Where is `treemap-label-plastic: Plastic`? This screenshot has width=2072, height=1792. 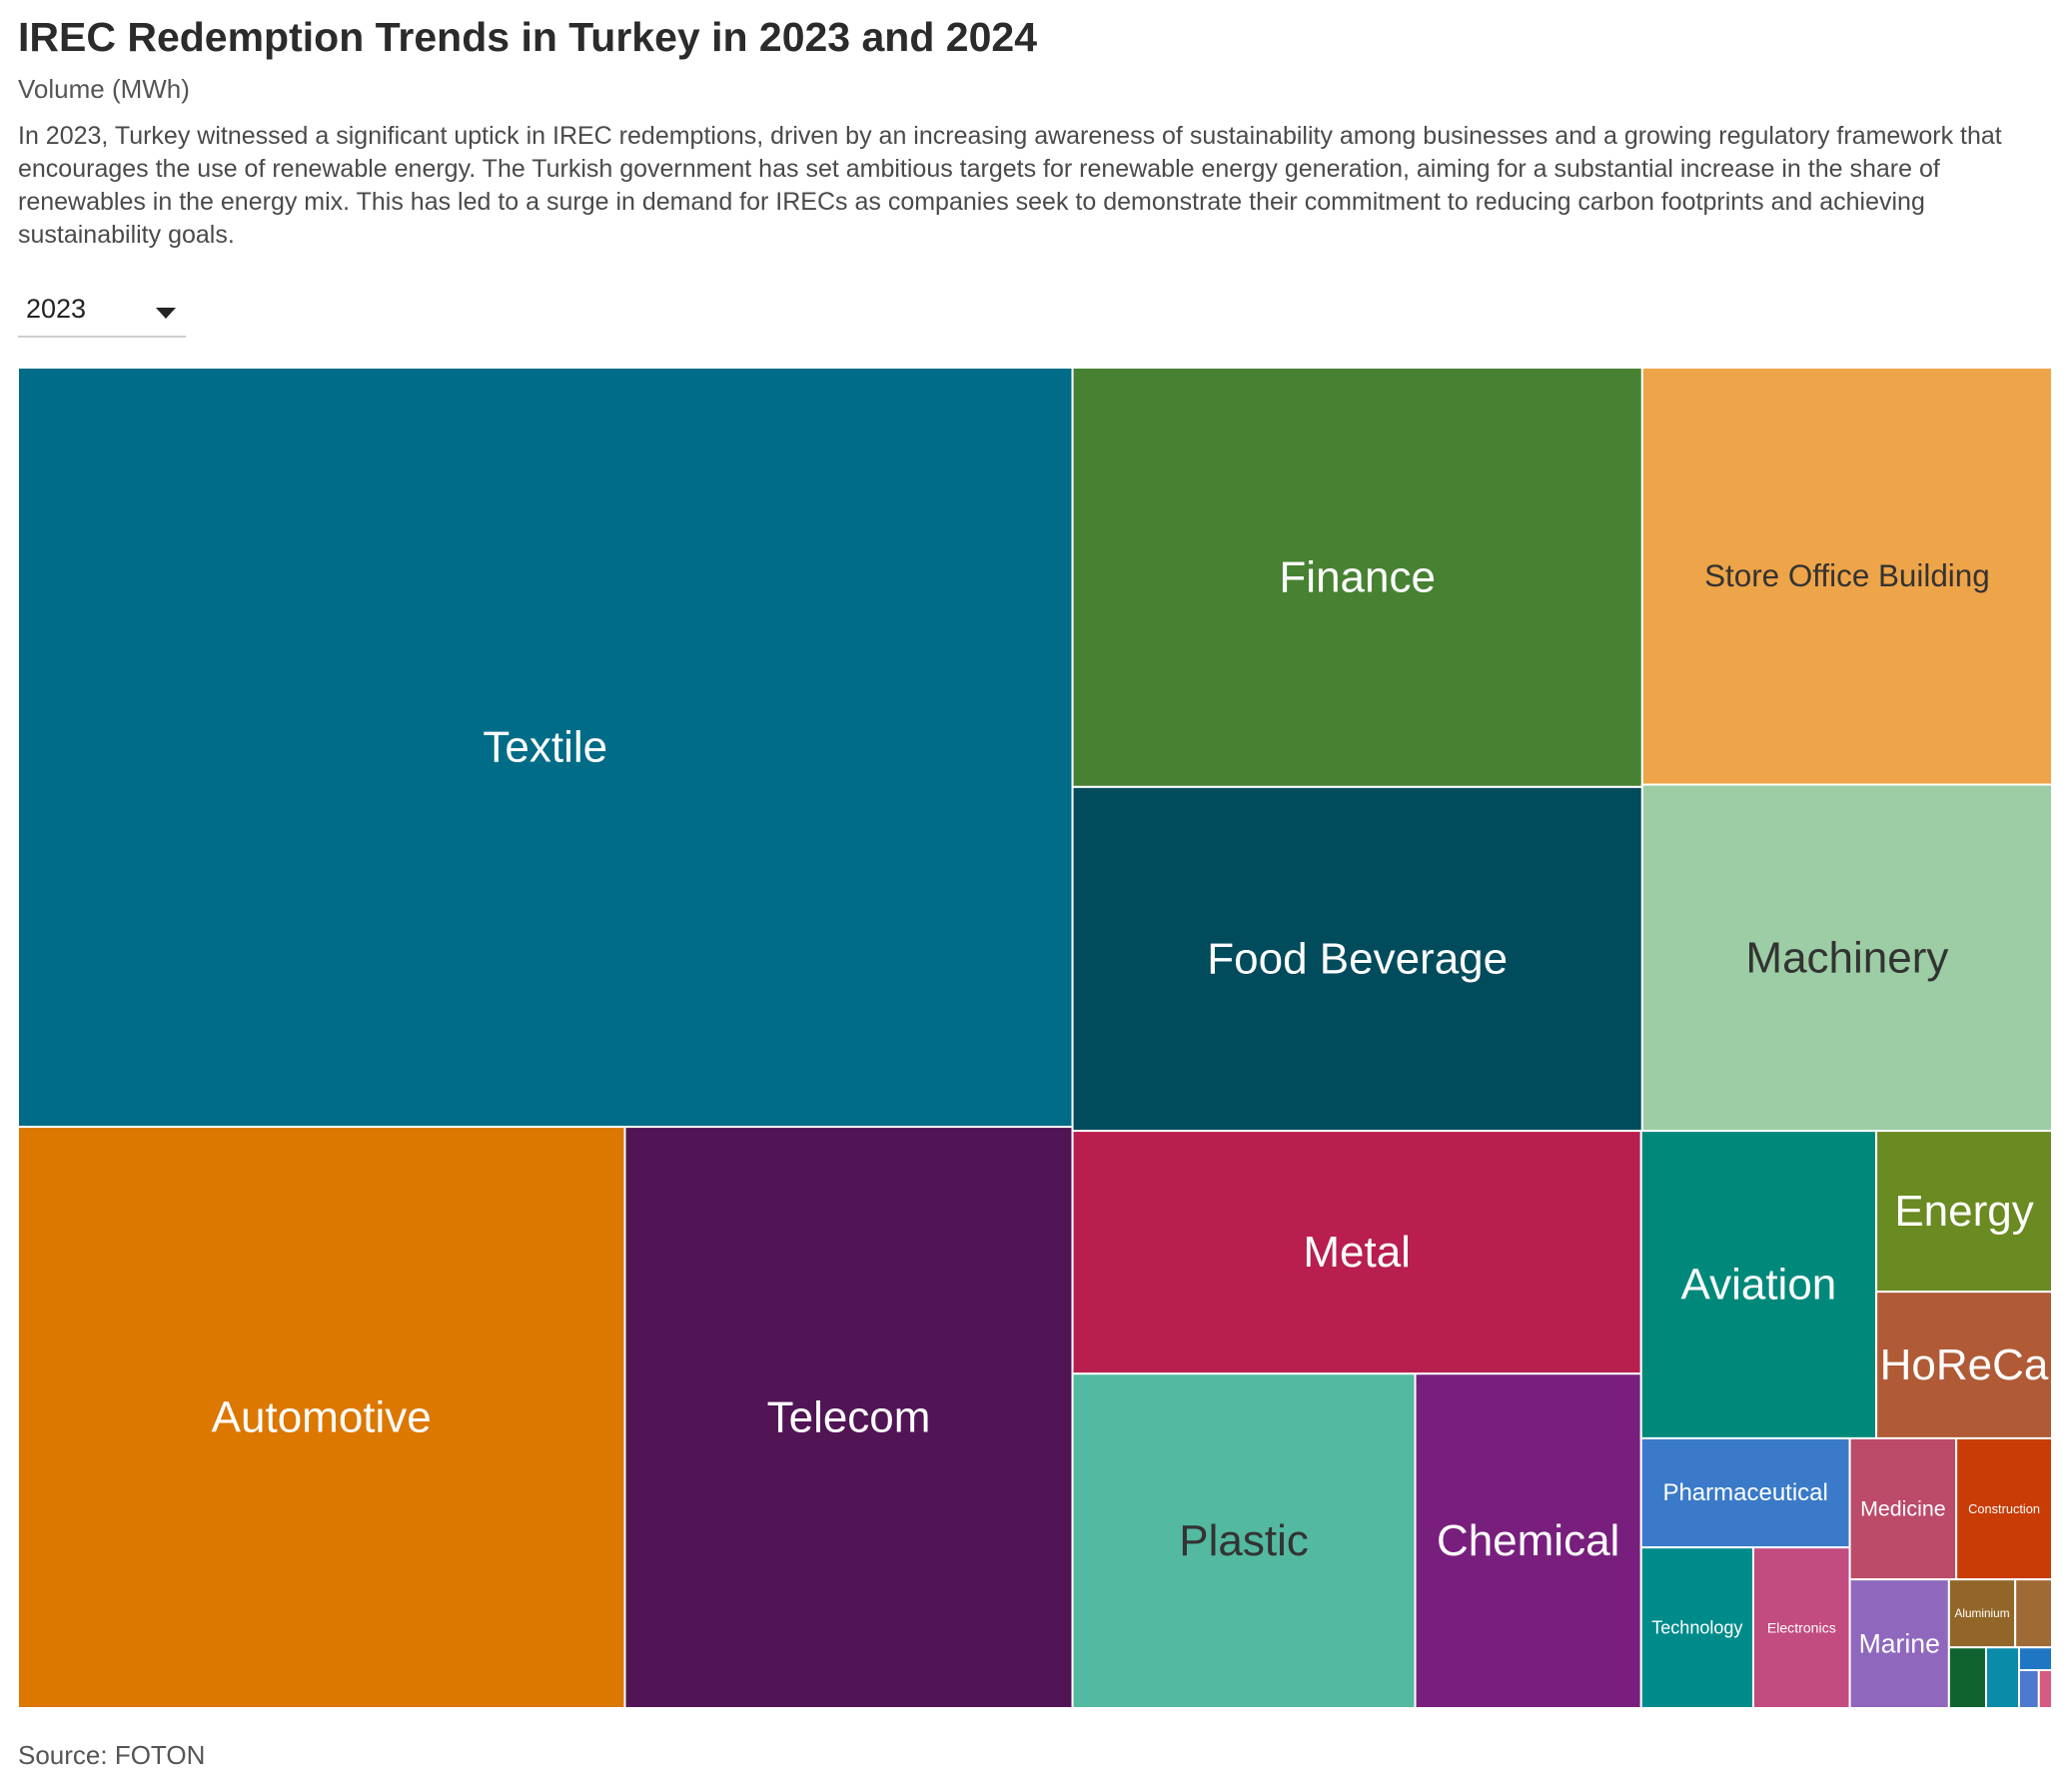
treemap-label-plastic: Plastic is located at coordinates (1244, 1540).